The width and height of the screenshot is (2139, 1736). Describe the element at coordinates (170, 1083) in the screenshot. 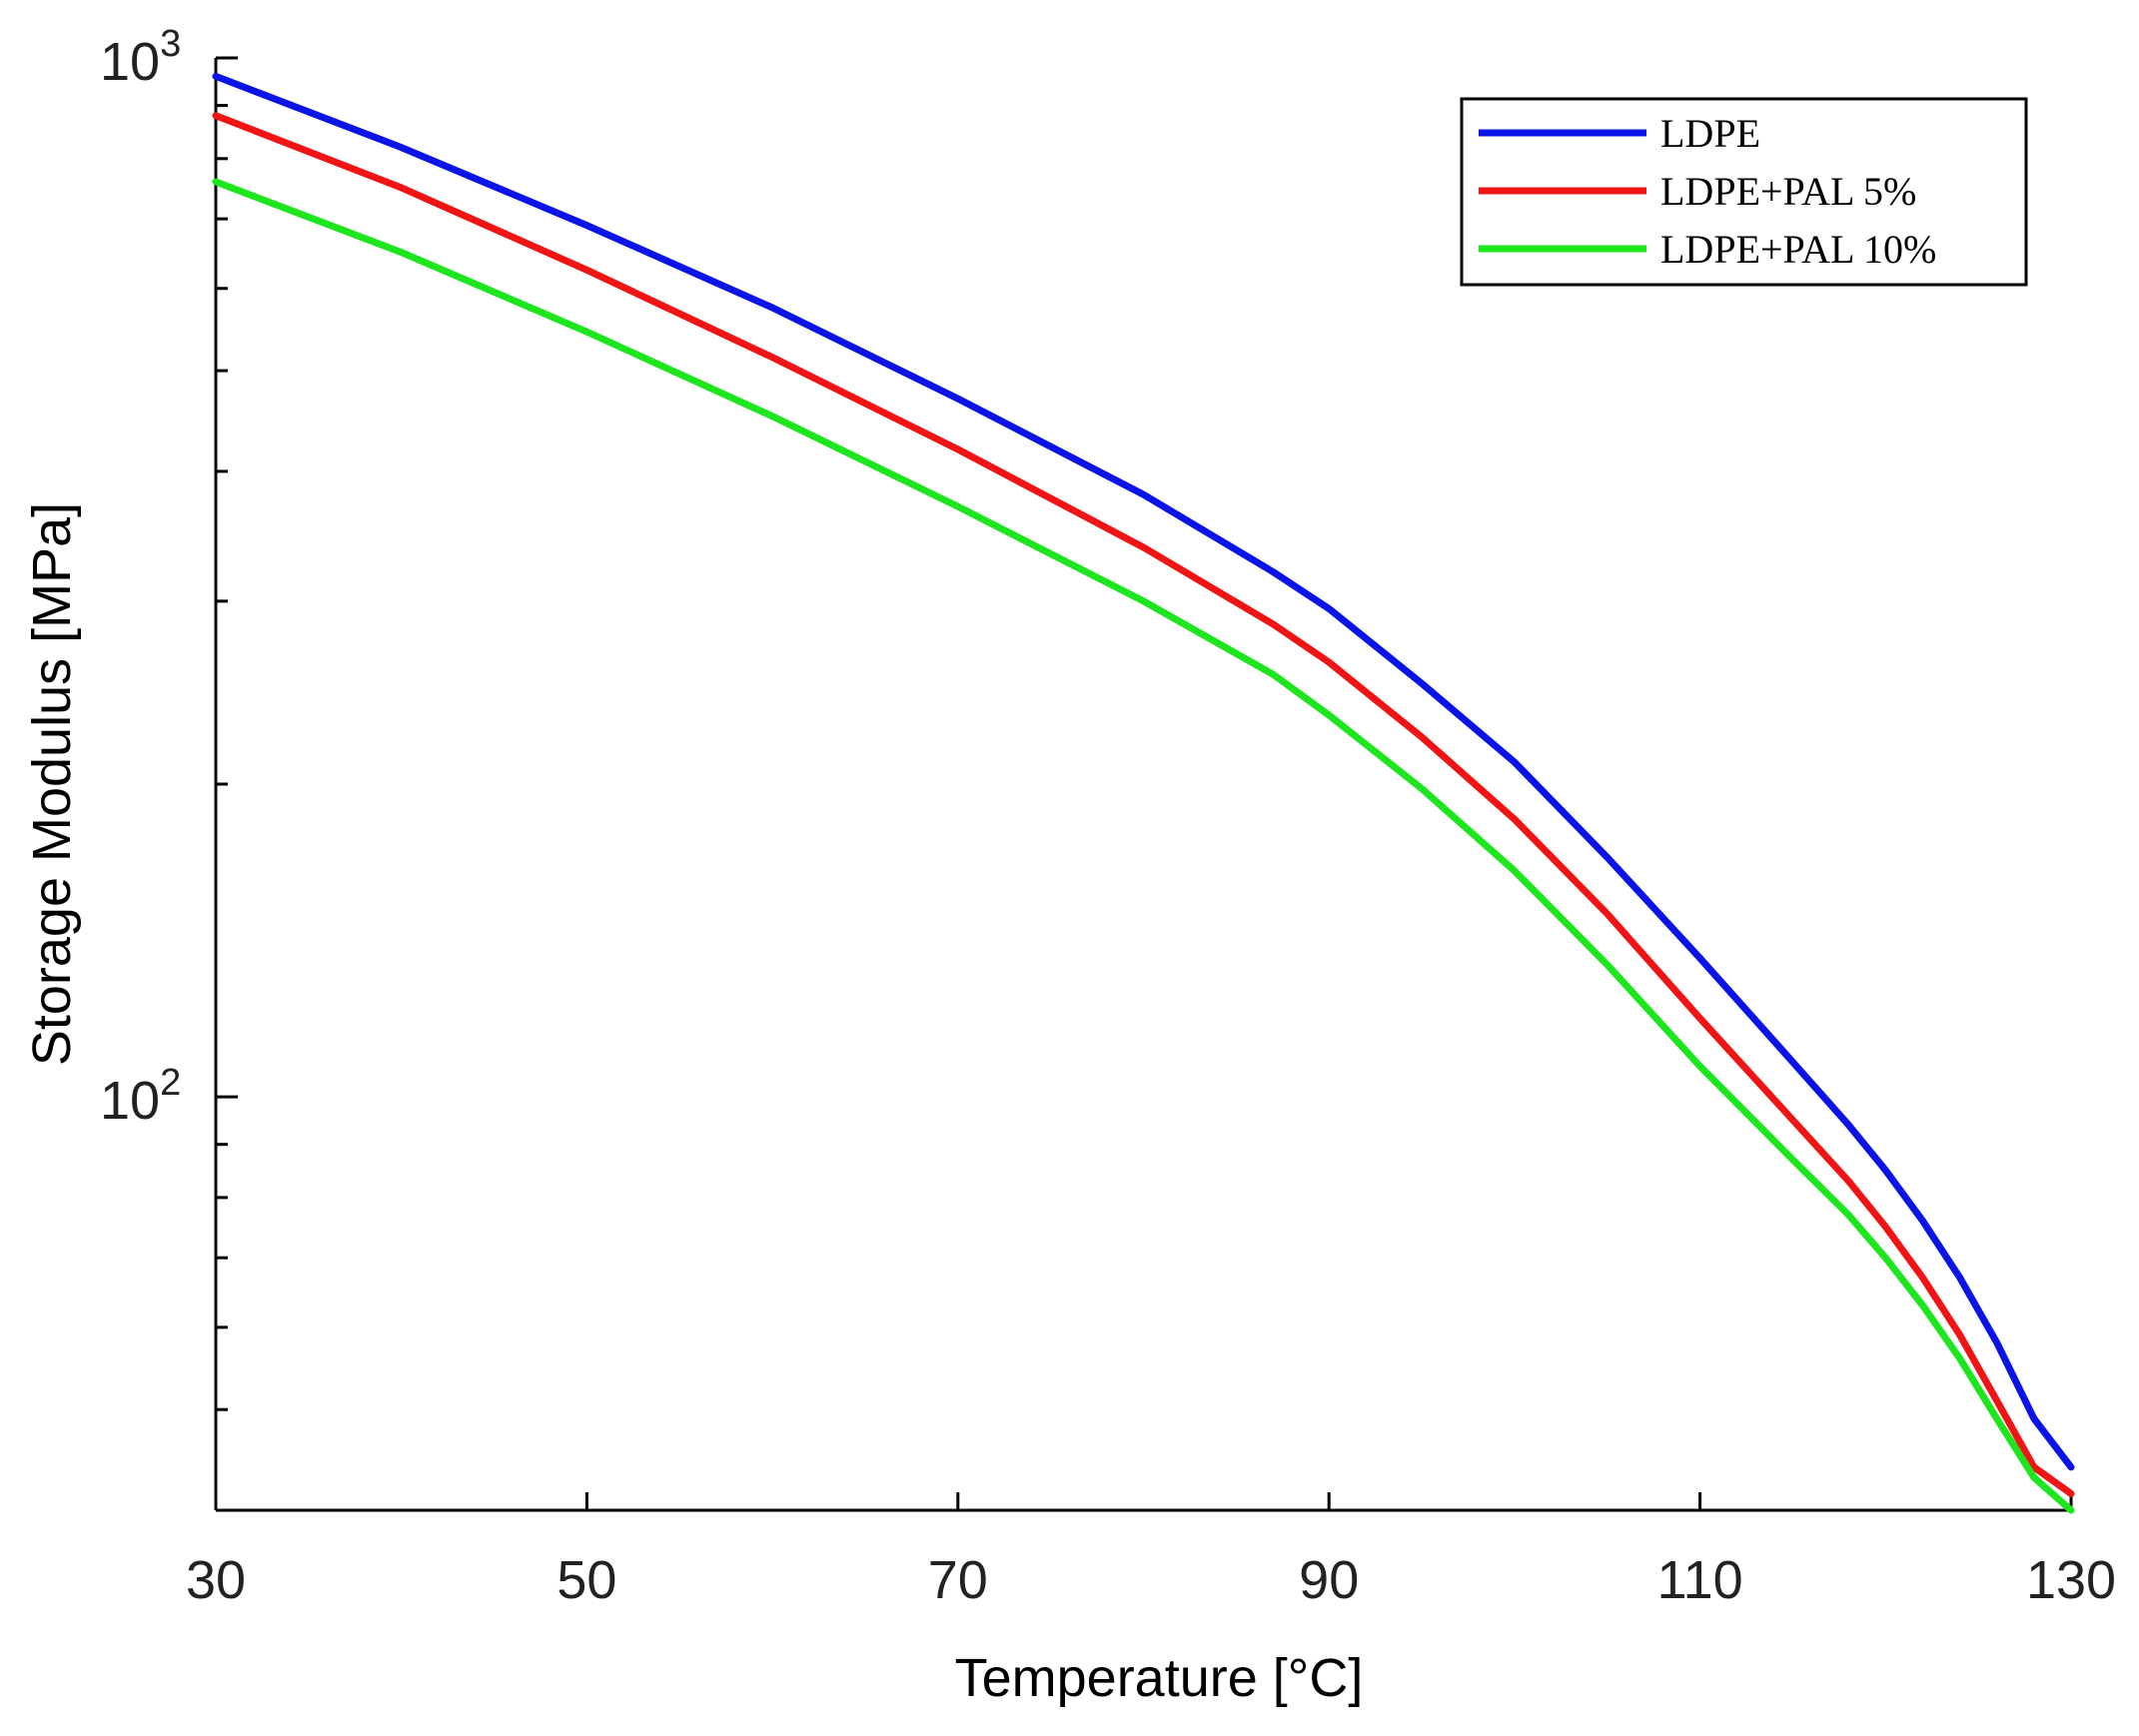

I see `y-tick-exponent: 2` at that location.